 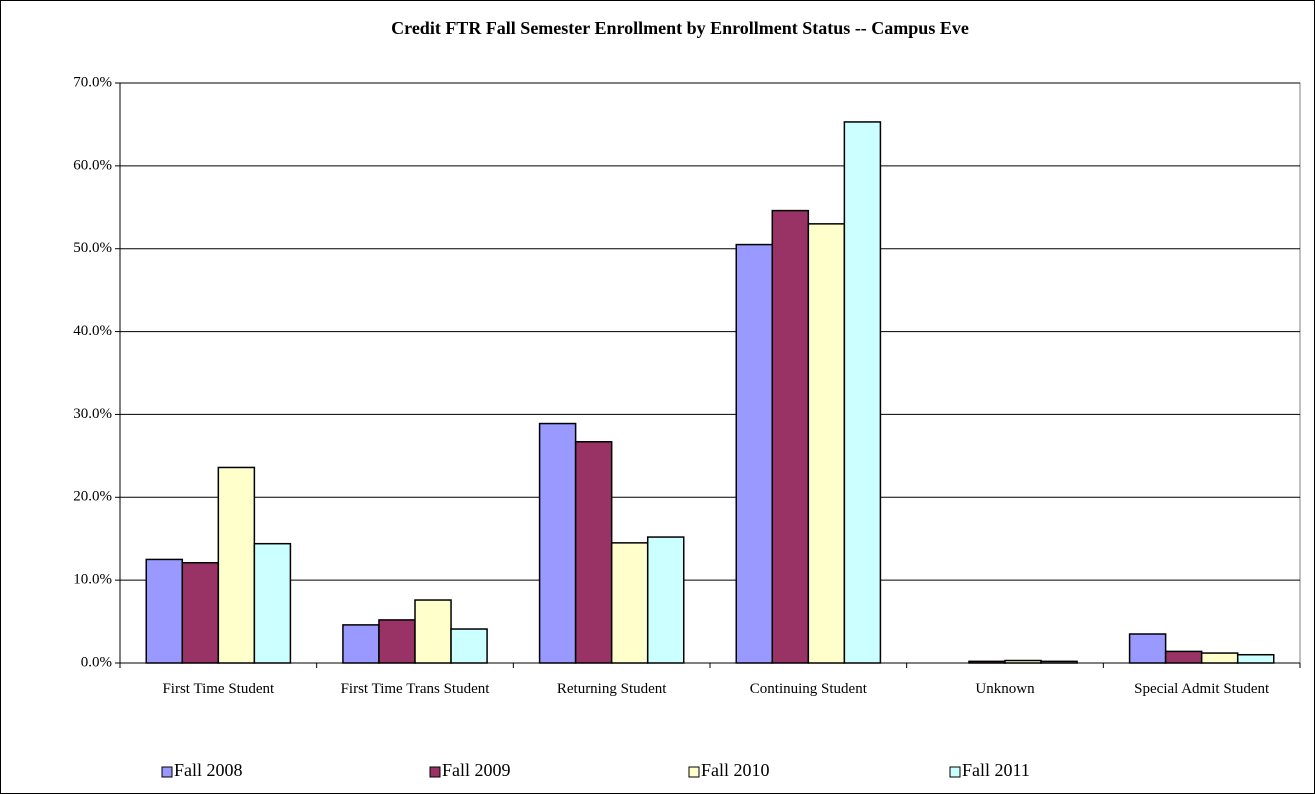 I want to click on x-tick-label: First Time Trans Student, so click(x=415, y=689).